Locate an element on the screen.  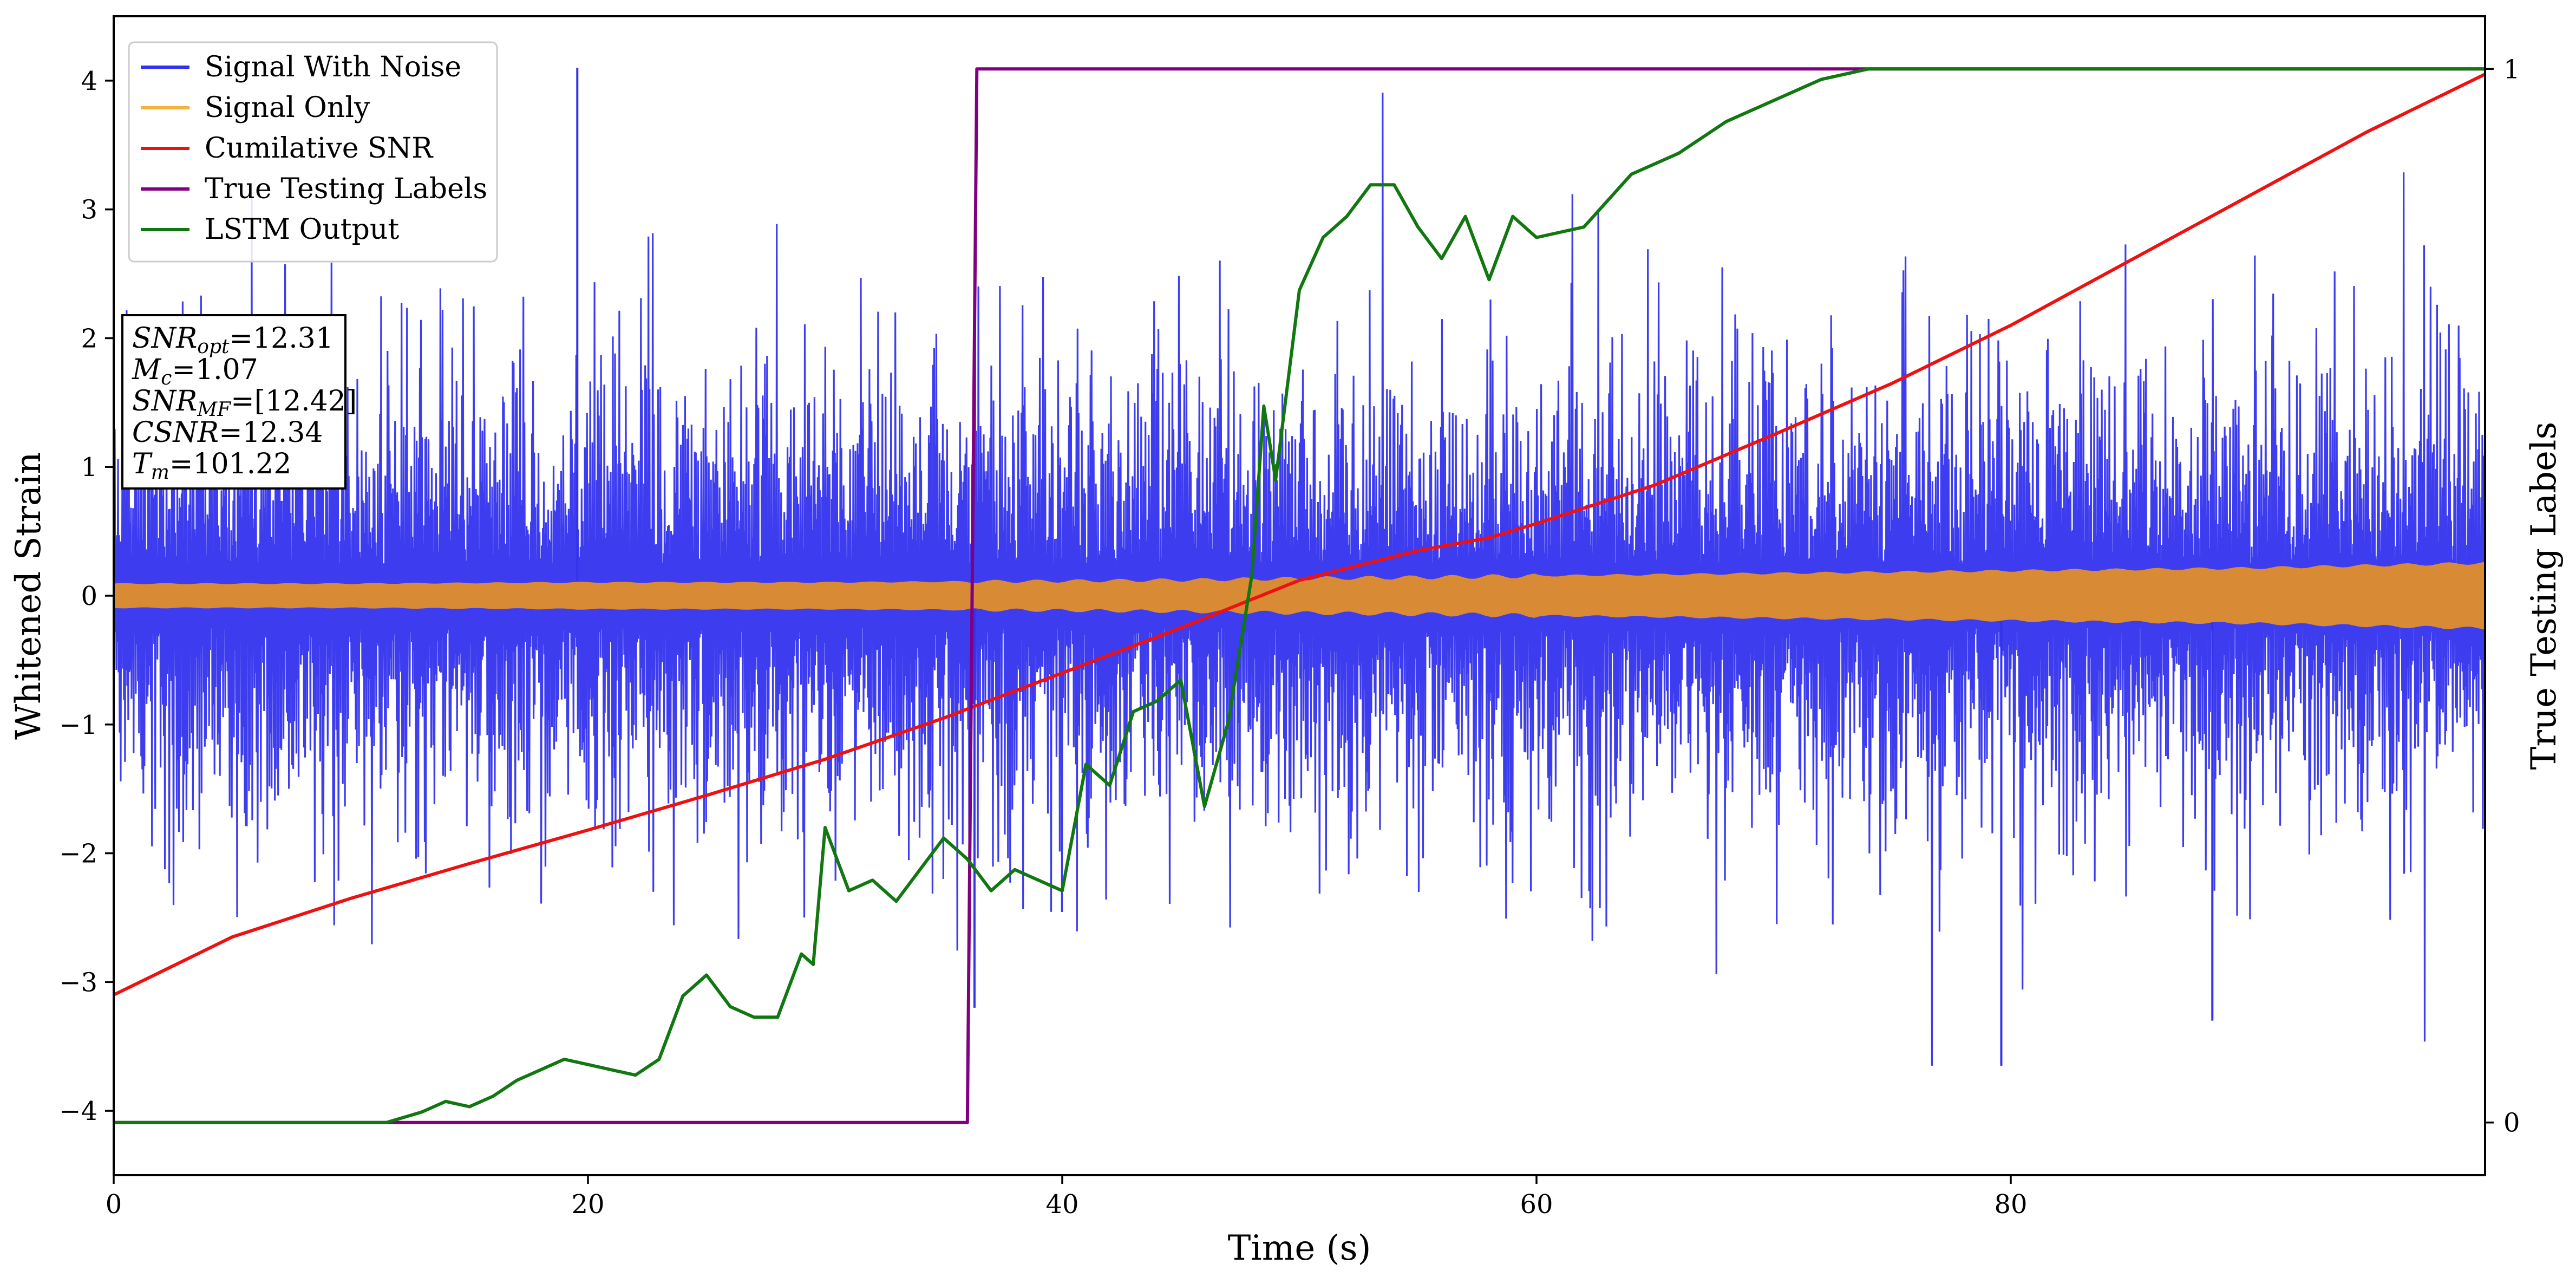
annotation-line: SNRMF=[12.42] is located at coordinates (244, 403).